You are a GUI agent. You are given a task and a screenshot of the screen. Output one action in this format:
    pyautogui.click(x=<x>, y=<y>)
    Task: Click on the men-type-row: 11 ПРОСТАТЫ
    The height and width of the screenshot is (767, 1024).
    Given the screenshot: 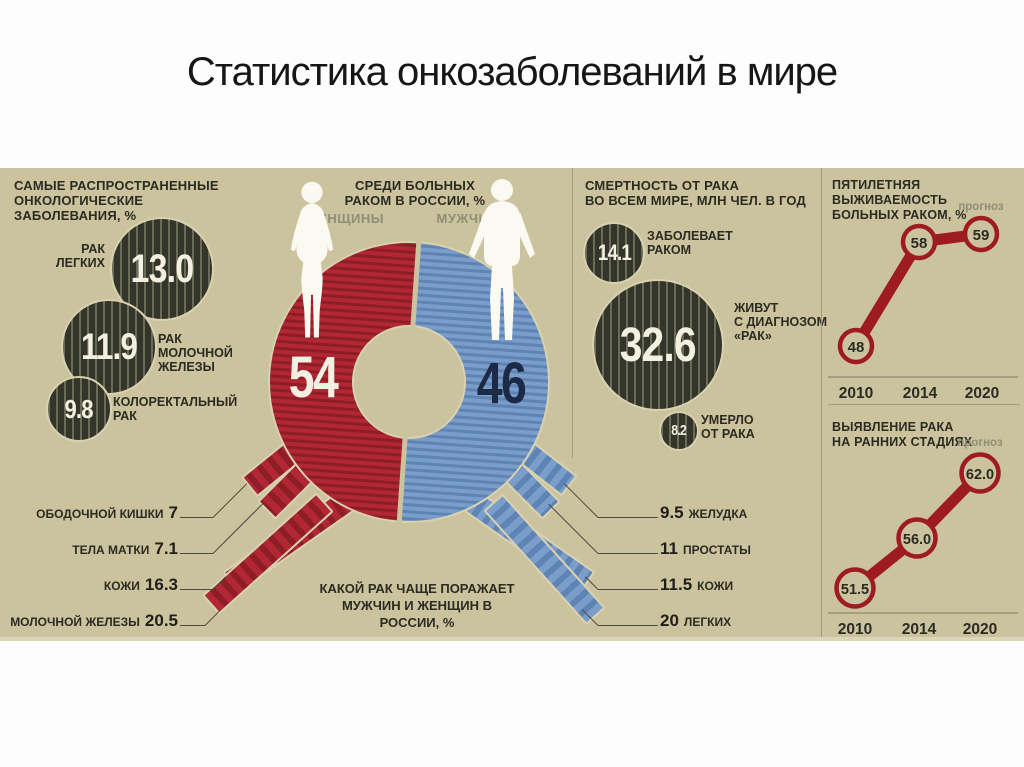 What is the action you would take?
    pyautogui.click(x=735, y=549)
    